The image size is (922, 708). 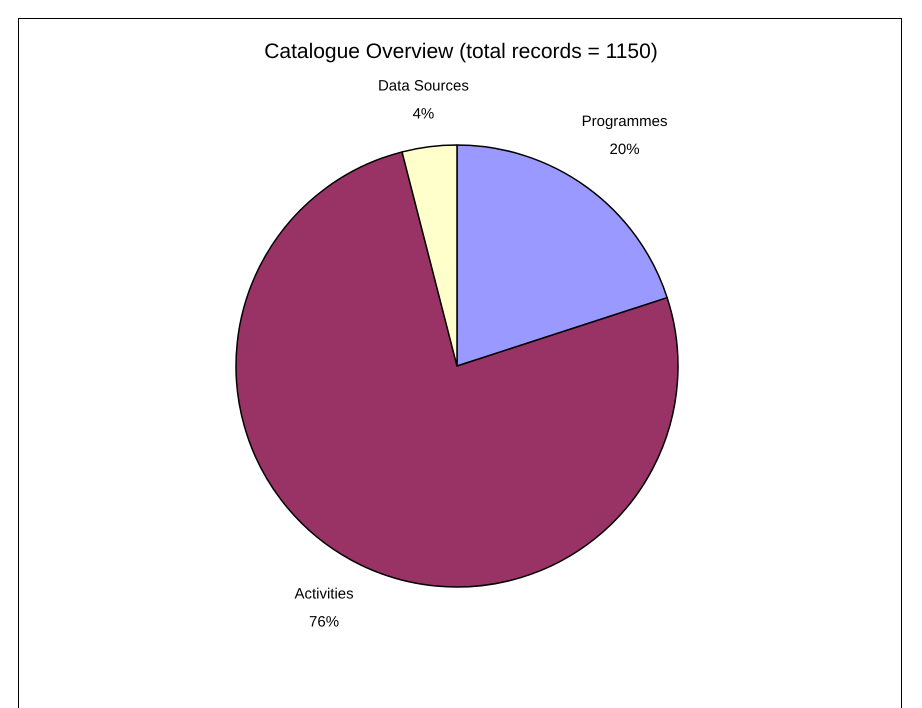 What do you see at coordinates (625, 121) in the screenshot?
I see `slice-label: Programmes` at bounding box center [625, 121].